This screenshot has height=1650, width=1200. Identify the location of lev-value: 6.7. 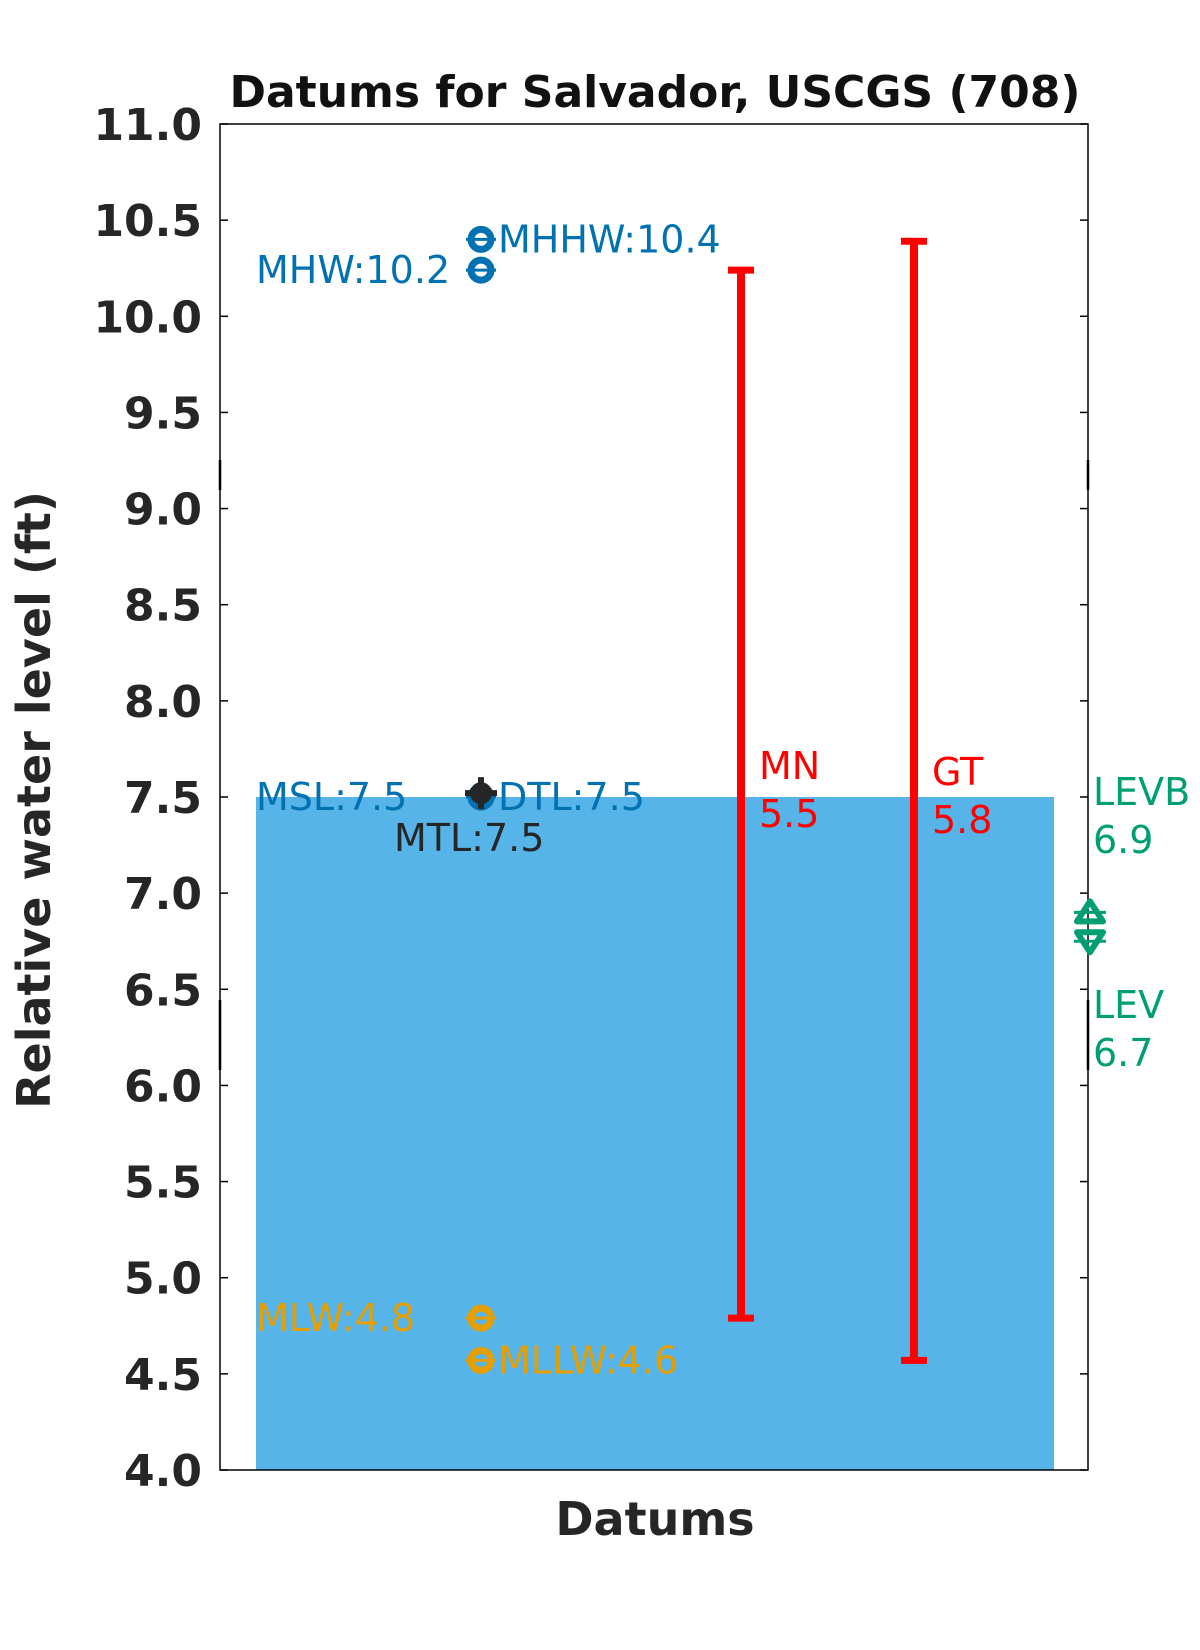
(1123, 1053).